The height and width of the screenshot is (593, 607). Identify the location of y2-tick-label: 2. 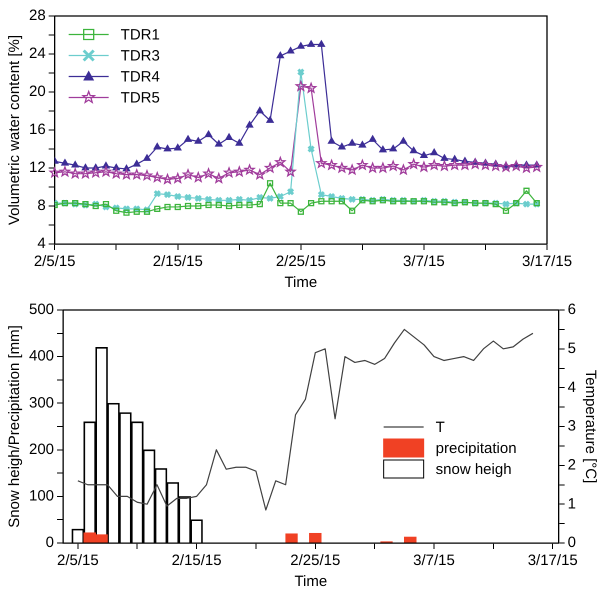
(572, 465).